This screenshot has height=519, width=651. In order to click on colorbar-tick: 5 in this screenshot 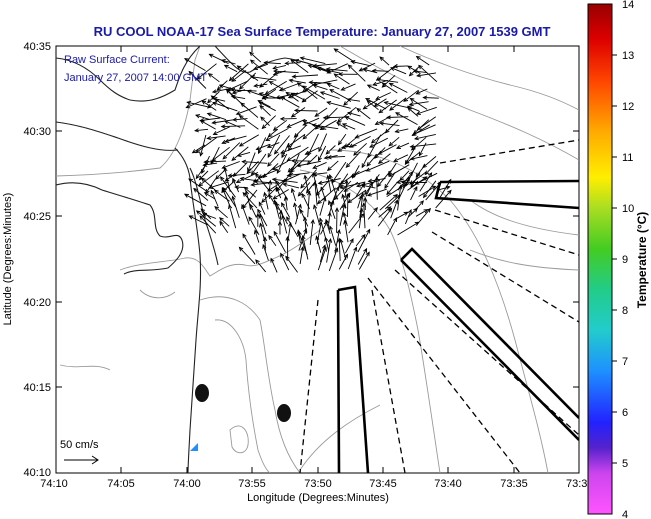, I will do `click(625, 464)`.